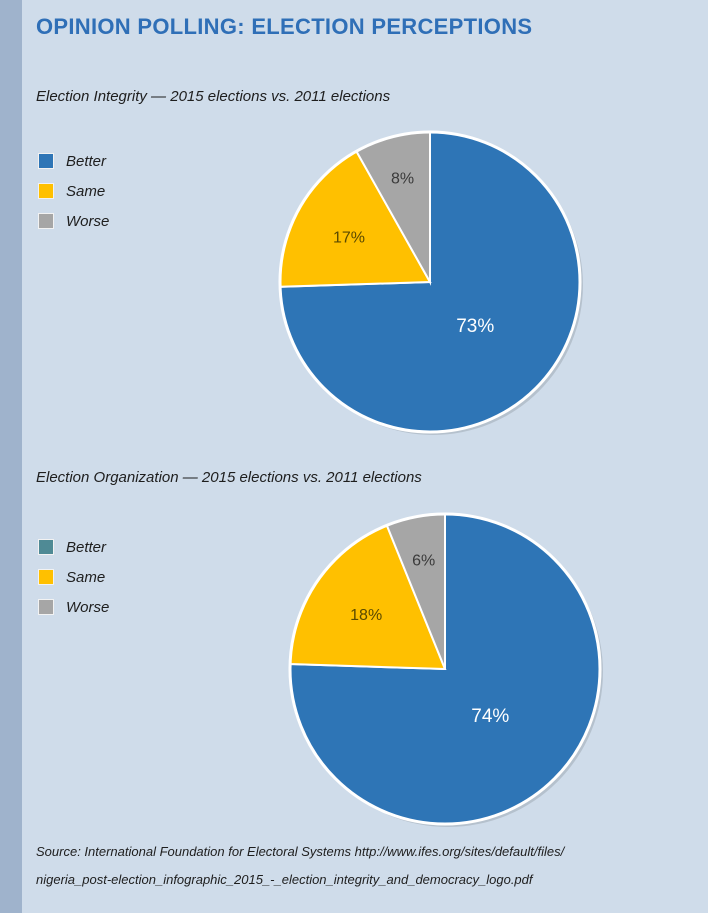 The height and width of the screenshot is (913, 708). What do you see at coordinates (490, 716) in the screenshot?
I see `pie-label-better: 74%` at bounding box center [490, 716].